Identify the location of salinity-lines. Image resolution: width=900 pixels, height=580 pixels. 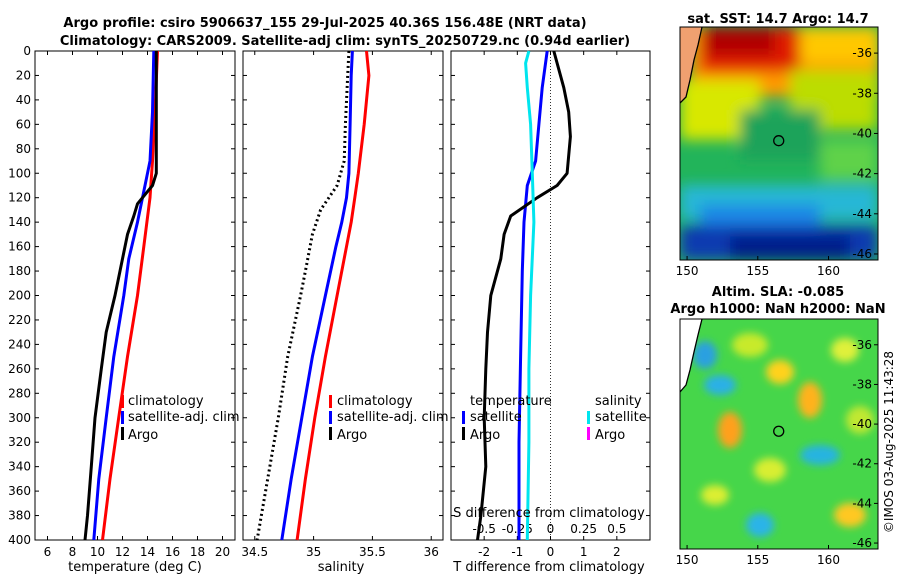
(313, 295).